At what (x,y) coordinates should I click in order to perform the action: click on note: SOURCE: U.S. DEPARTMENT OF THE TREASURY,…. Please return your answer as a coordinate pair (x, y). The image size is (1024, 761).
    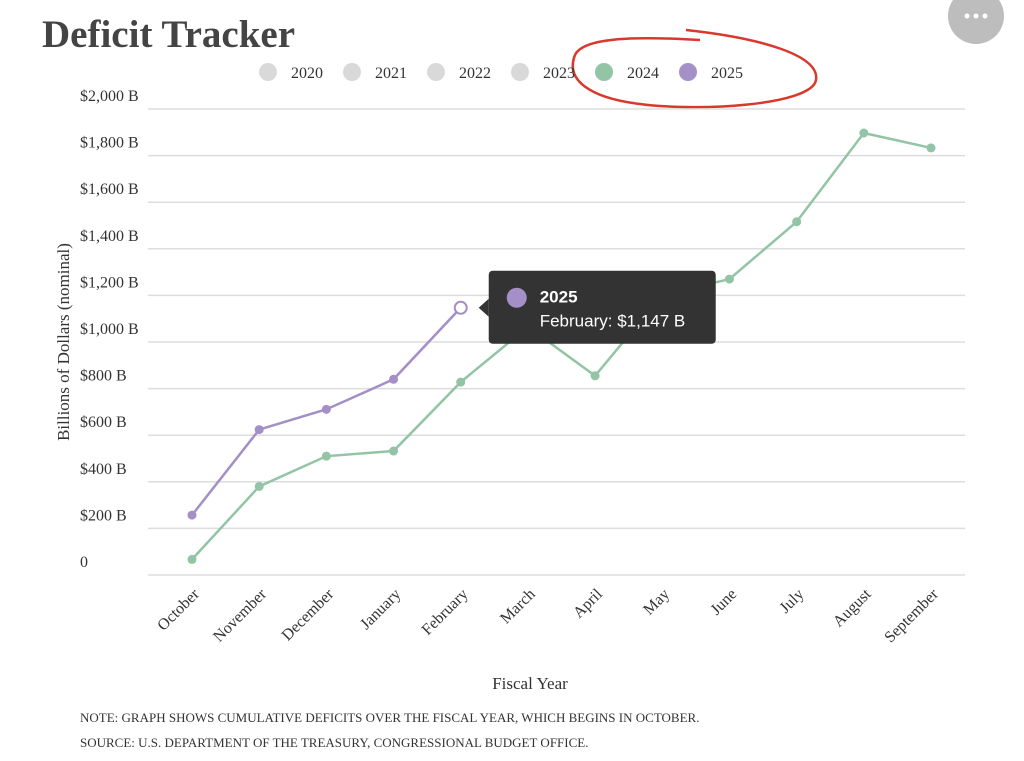
    Looking at the image, I should click on (334, 742).